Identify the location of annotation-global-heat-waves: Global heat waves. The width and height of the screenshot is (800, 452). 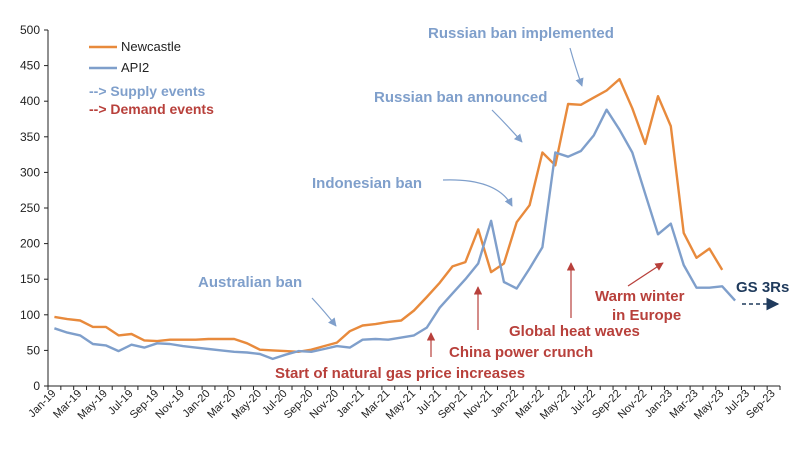
(574, 331).